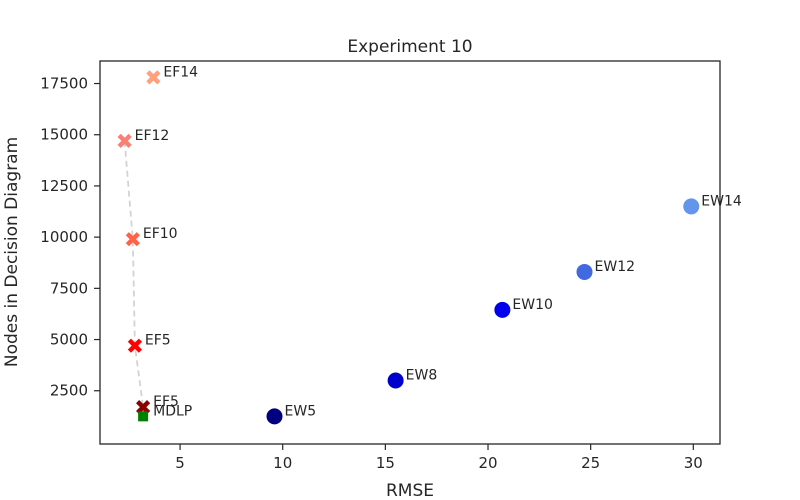 The height and width of the screenshot is (500, 800). I want to click on point-mdlp-10-label: MDLP, so click(172, 411).